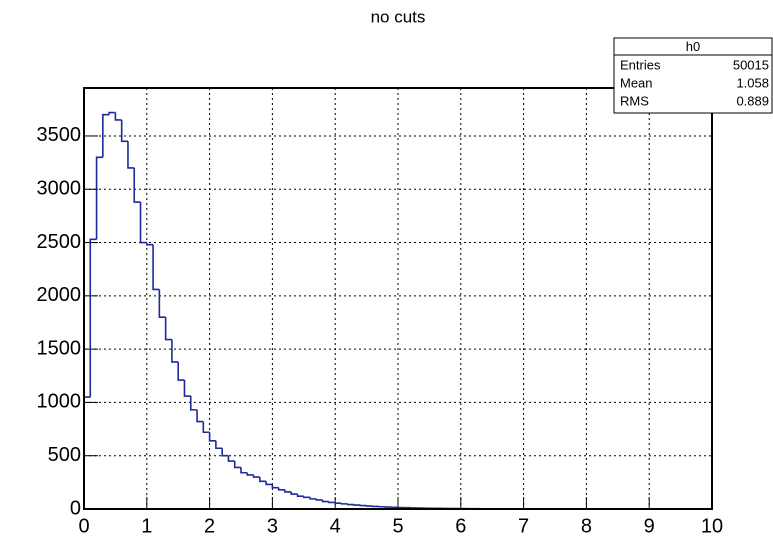  Describe the element at coordinates (752, 100) in the screenshot. I see `stats-value: 0.889` at that location.